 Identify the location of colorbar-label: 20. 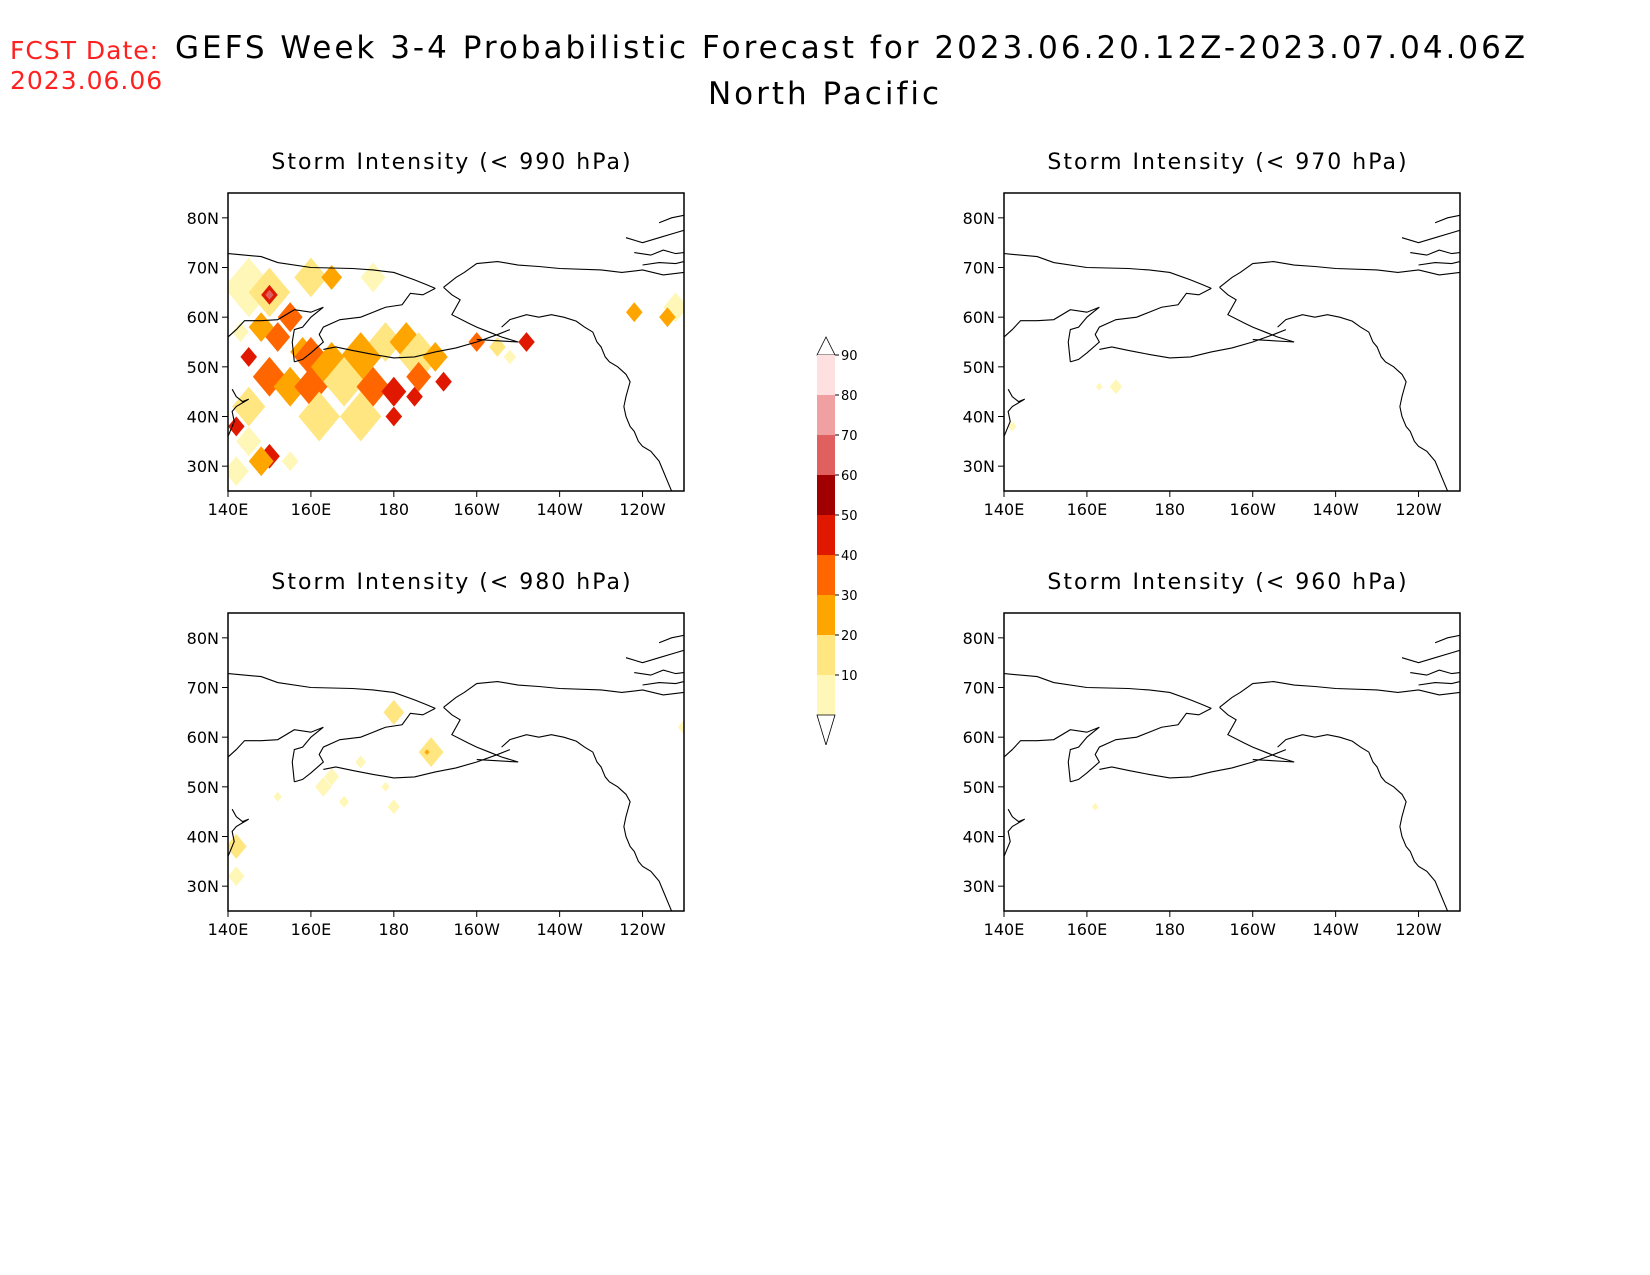
(849, 636).